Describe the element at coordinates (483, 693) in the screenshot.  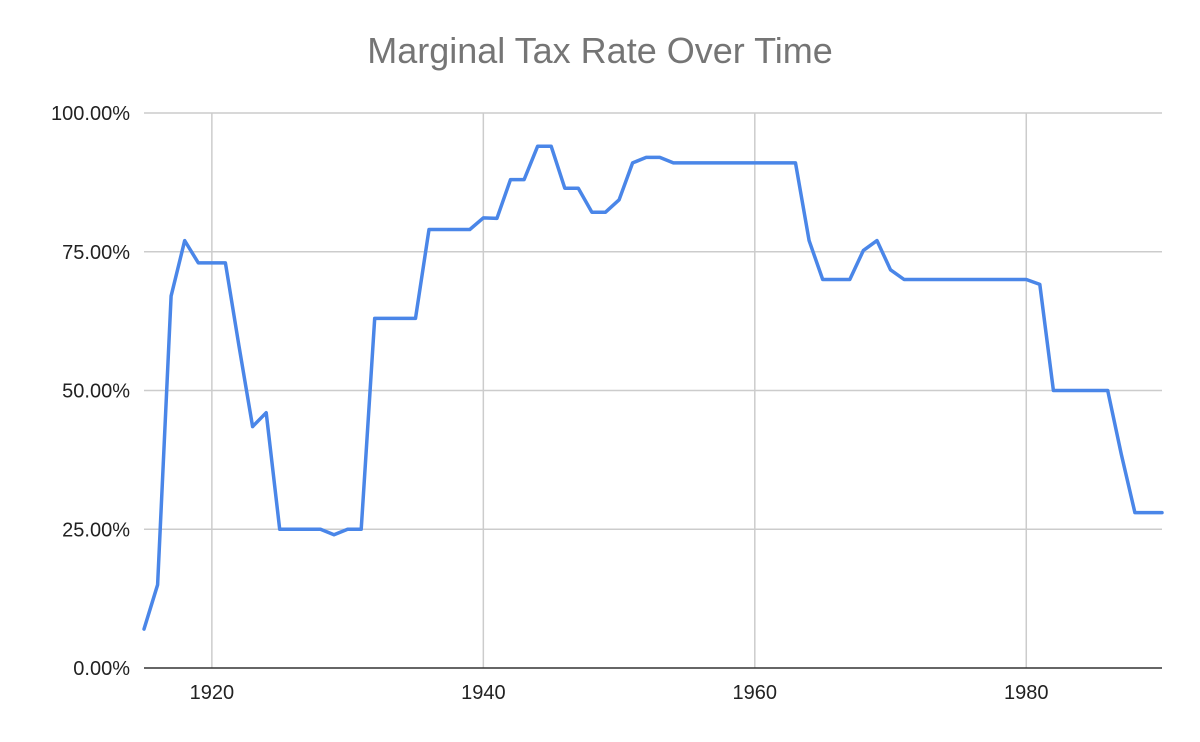
I see `x-tick-label: 1940` at that location.